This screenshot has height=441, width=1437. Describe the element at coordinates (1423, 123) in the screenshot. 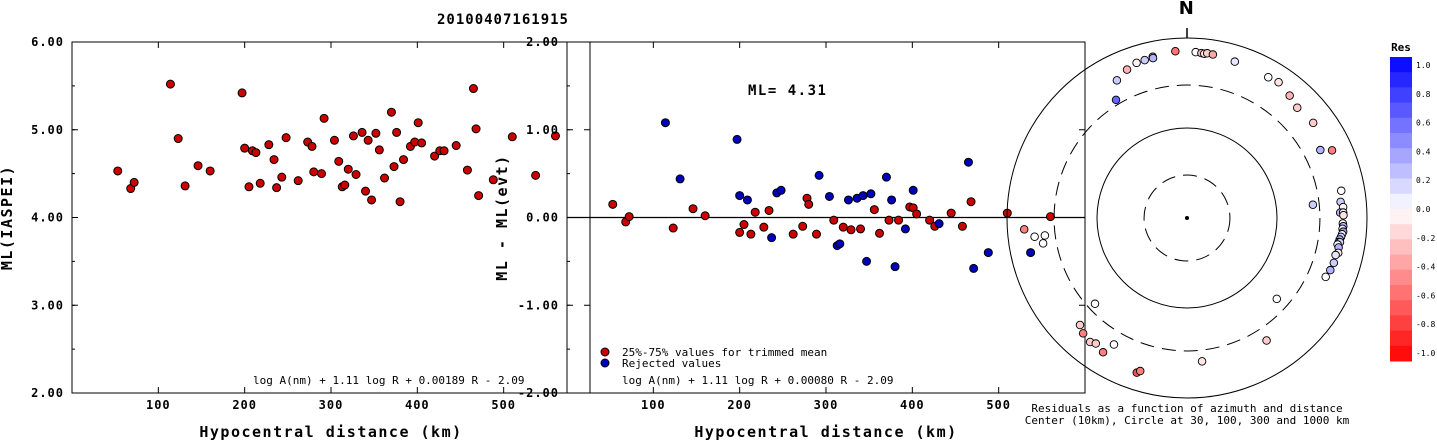

I see `colorbar-tick-label: 0.6` at that location.